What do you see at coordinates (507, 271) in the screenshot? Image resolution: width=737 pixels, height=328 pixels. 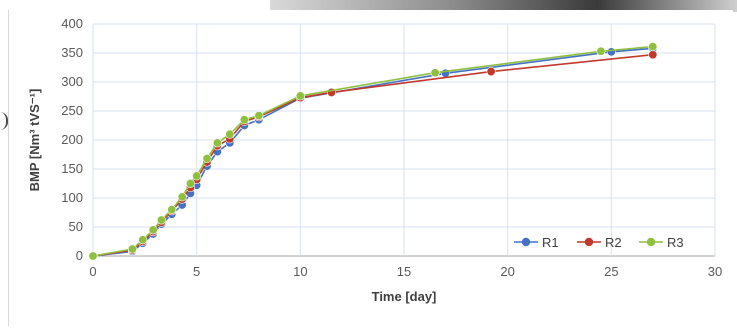 I see `x-tick-label: 20` at bounding box center [507, 271].